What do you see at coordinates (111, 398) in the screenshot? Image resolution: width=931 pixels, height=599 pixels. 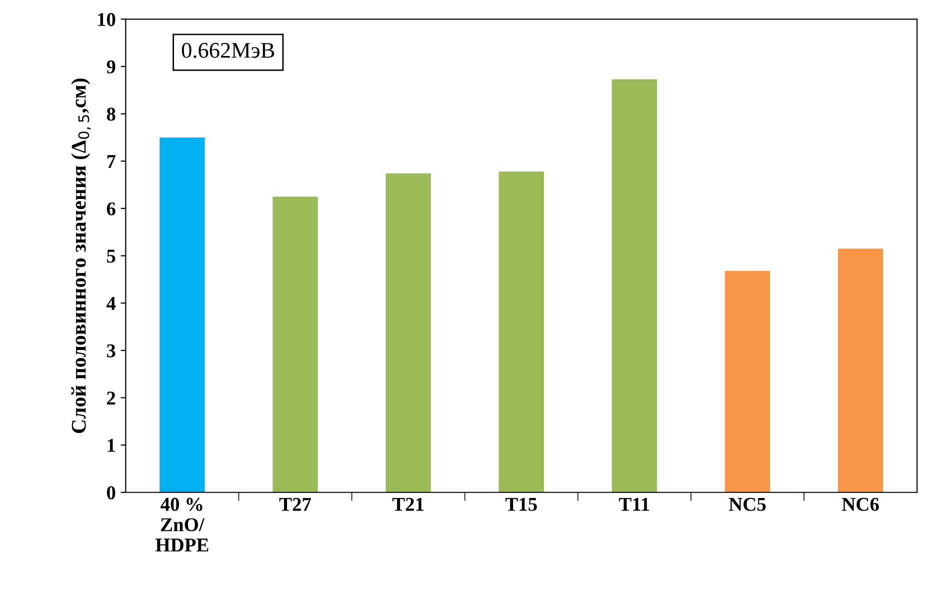 I see `y-tick-label: 2` at bounding box center [111, 398].